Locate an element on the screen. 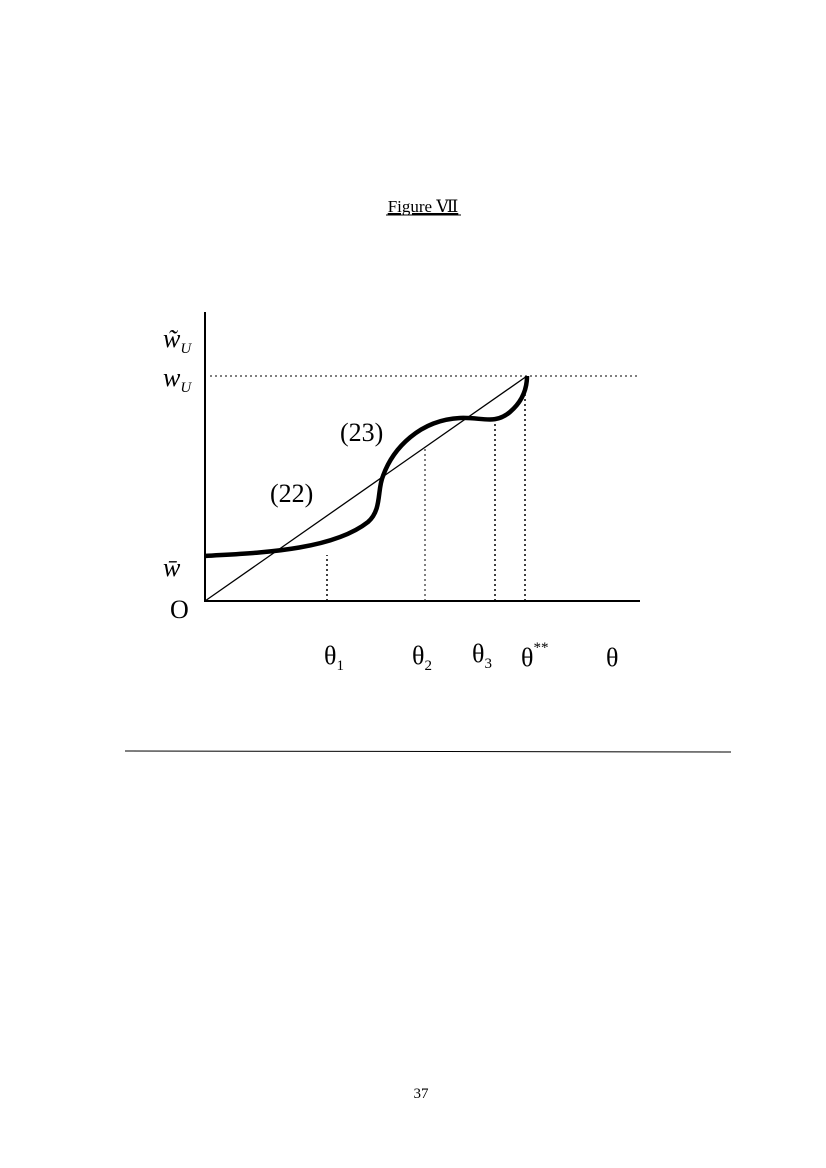  y-label: wU is located at coordinates (177, 379).